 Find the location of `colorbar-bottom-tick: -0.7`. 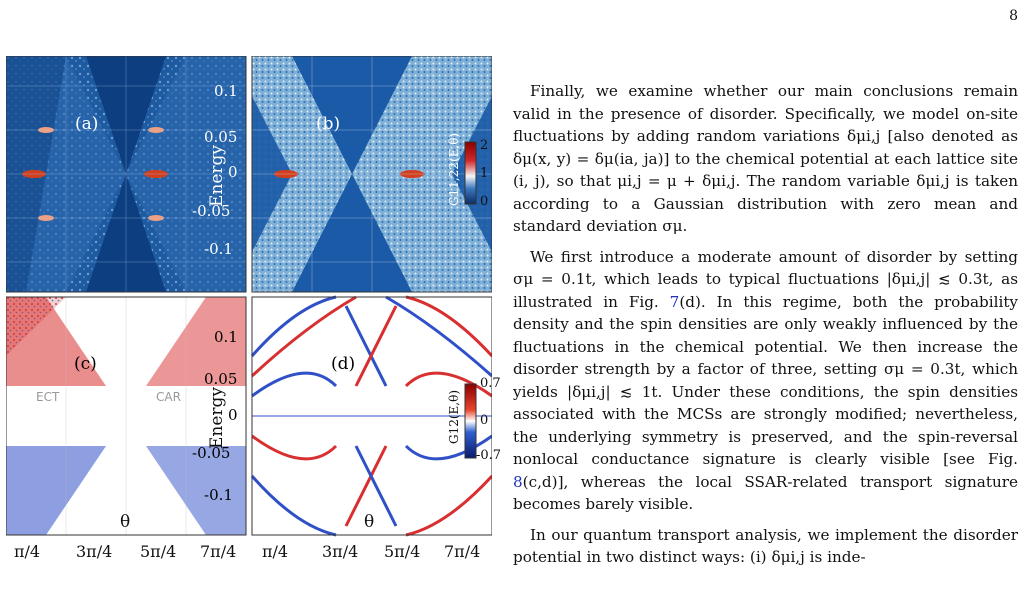

colorbar-bottom-tick: -0.7 is located at coordinates (489, 455).